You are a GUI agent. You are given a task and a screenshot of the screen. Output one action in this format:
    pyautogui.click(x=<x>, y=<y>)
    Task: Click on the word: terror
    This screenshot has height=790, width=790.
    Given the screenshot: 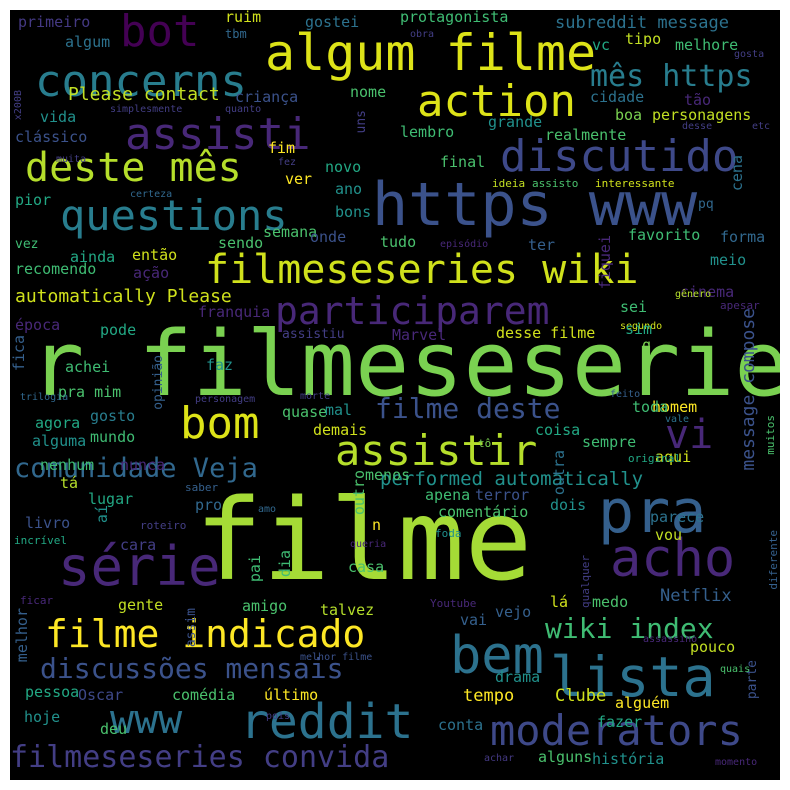 What is the action you would take?
    pyautogui.click(x=502, y=495)
    